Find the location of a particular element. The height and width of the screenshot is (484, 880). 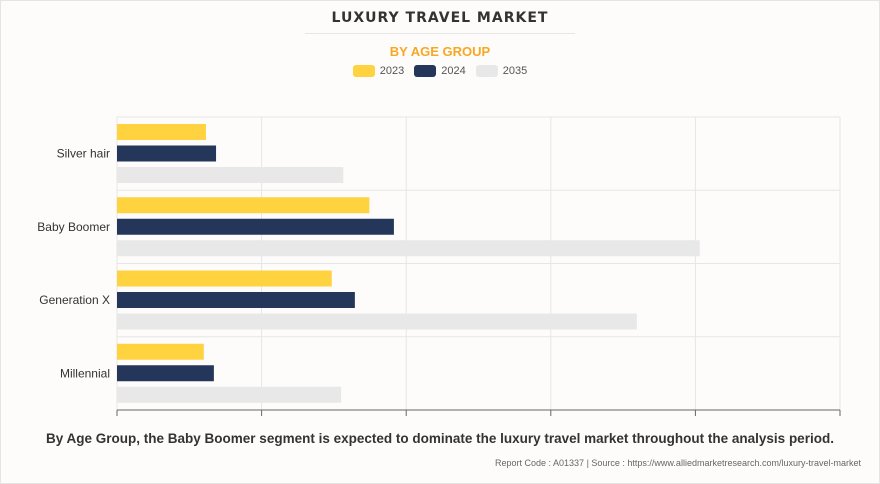

bar-2023-generation-x is located at coordinates (224, 278).